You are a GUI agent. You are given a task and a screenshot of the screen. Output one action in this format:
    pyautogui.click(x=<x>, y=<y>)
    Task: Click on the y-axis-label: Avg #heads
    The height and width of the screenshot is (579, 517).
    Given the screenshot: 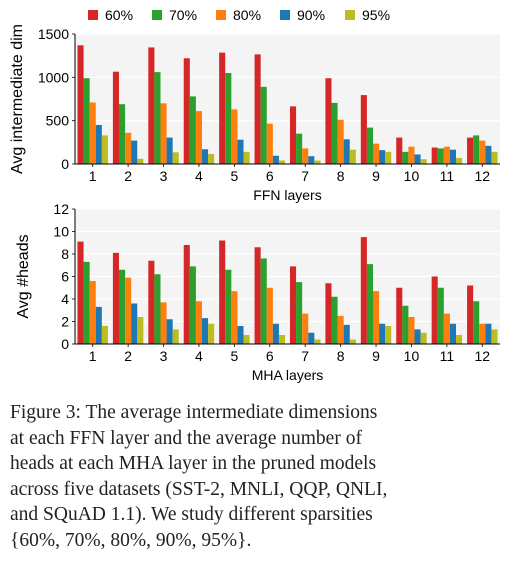 What is the action you would take?
    pyautogui.click(x=23, y=276)
    